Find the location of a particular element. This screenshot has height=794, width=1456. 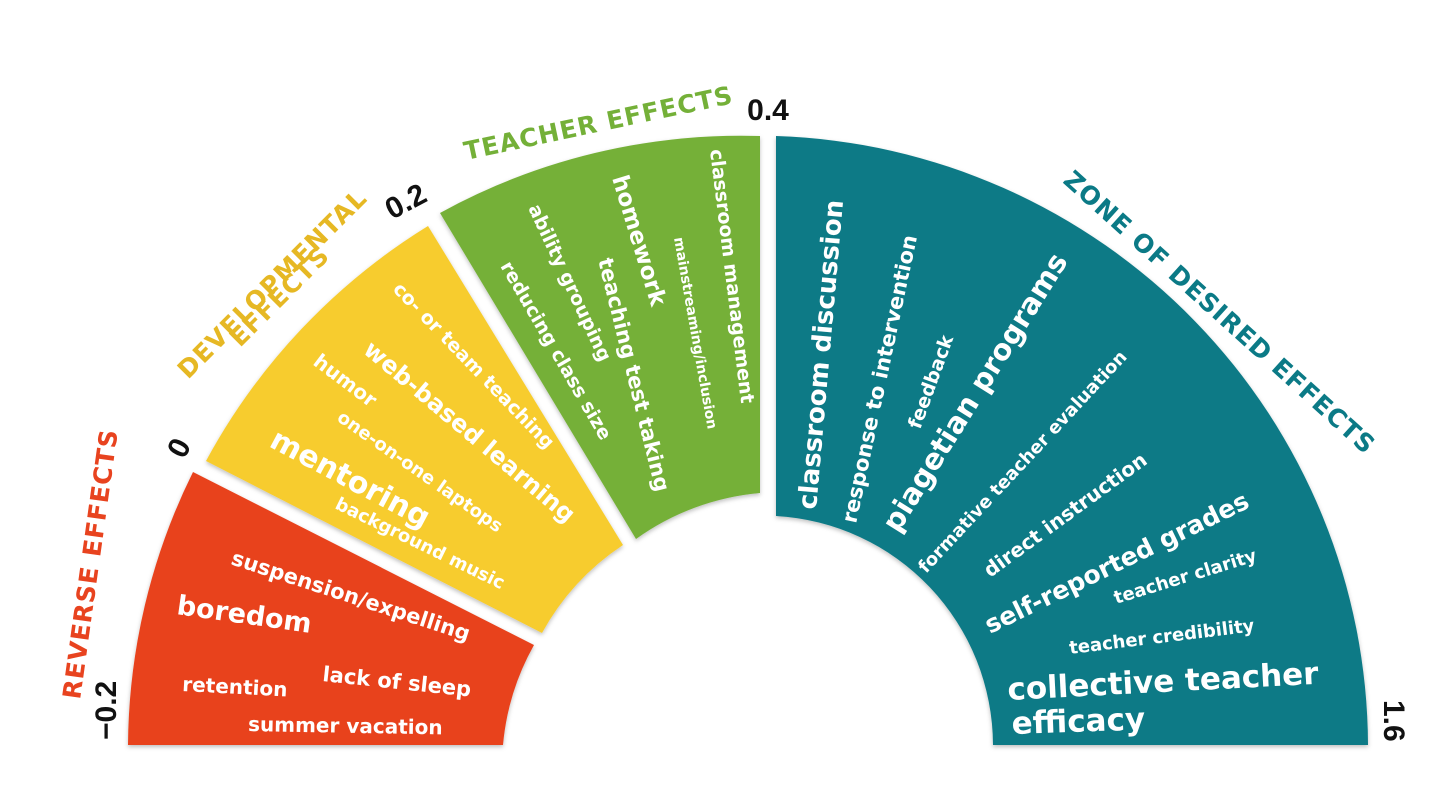

tick-label-1-6: 1.6 is located at coordinates (1393, 721).